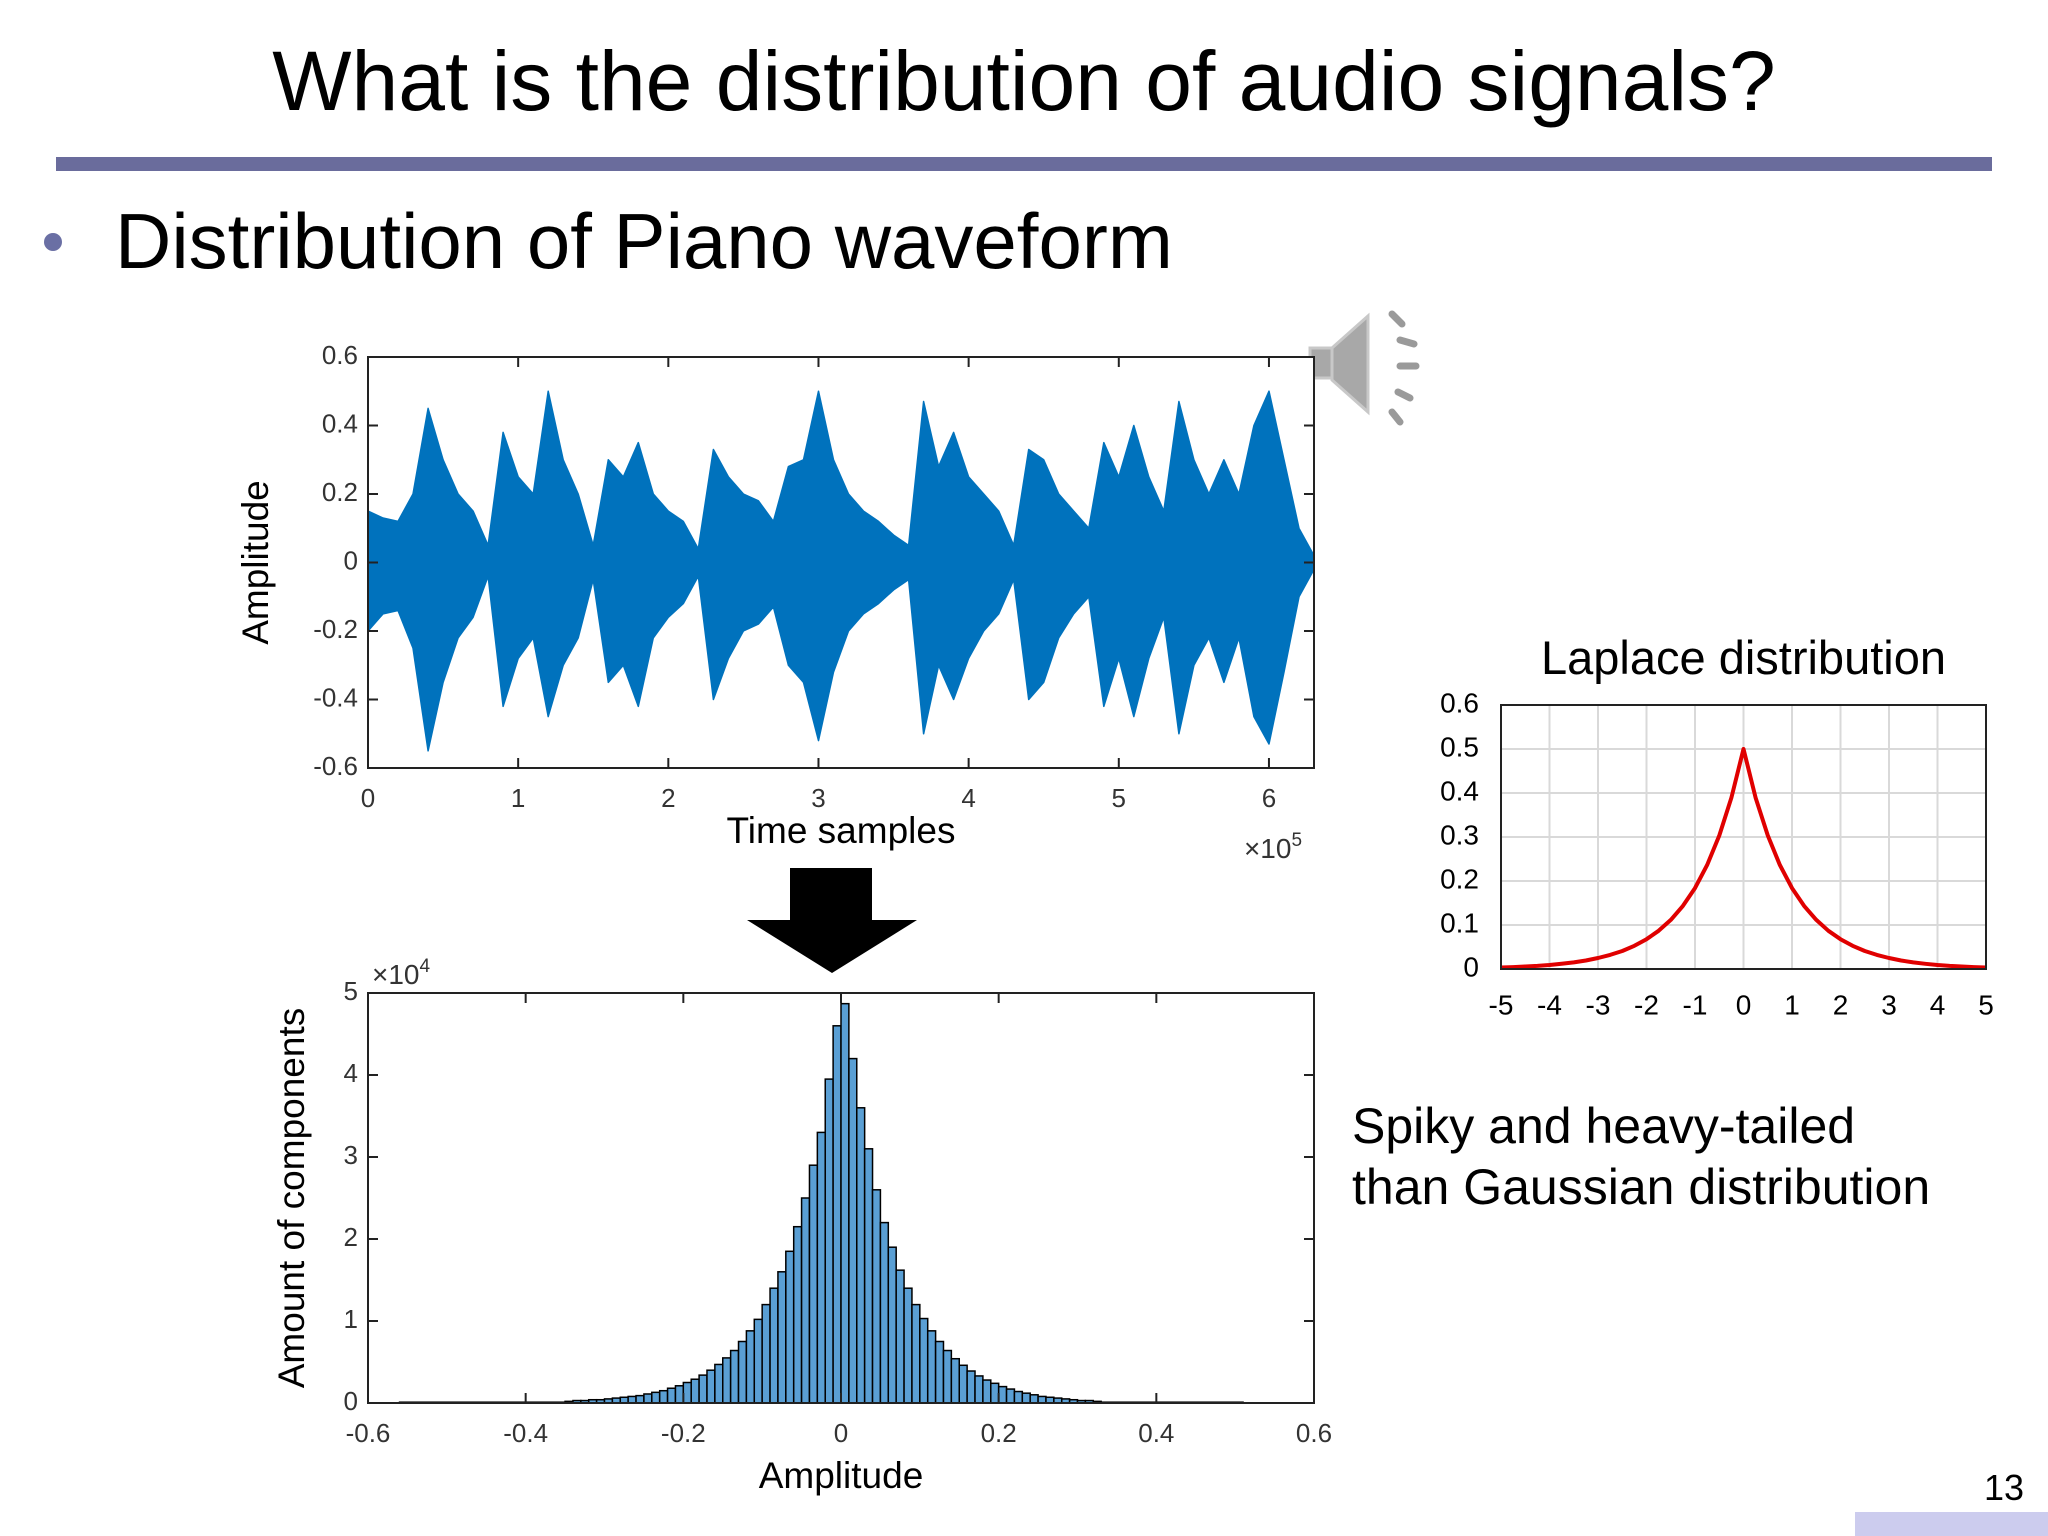  What do you see at coordinates (425, 966) in the screenshot?
I see `multiplier-exponent: 4` at bounding box center [425, 966].